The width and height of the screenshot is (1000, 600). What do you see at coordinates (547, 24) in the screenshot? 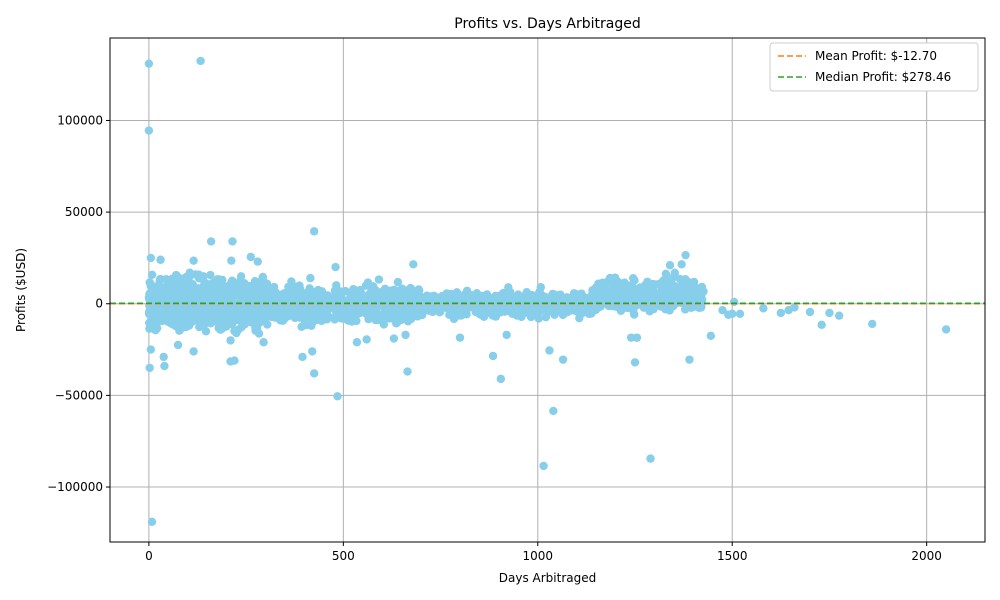
I see `chart-title: Profits vs. Days Arbitraged` at bounding box center [547, 24].